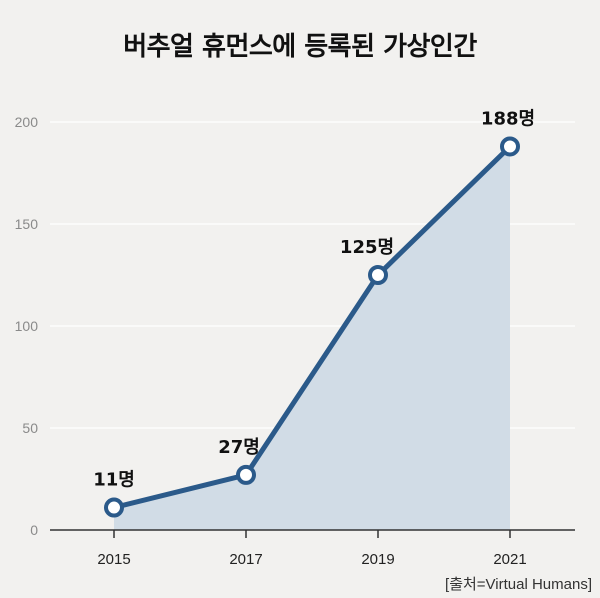 The height and width of the screenshot is (598, 600). What do you see at coordinates (27, 326) in the screenshot?
I see `y-tick-label-100: 100` at bounding box center [27, 326].